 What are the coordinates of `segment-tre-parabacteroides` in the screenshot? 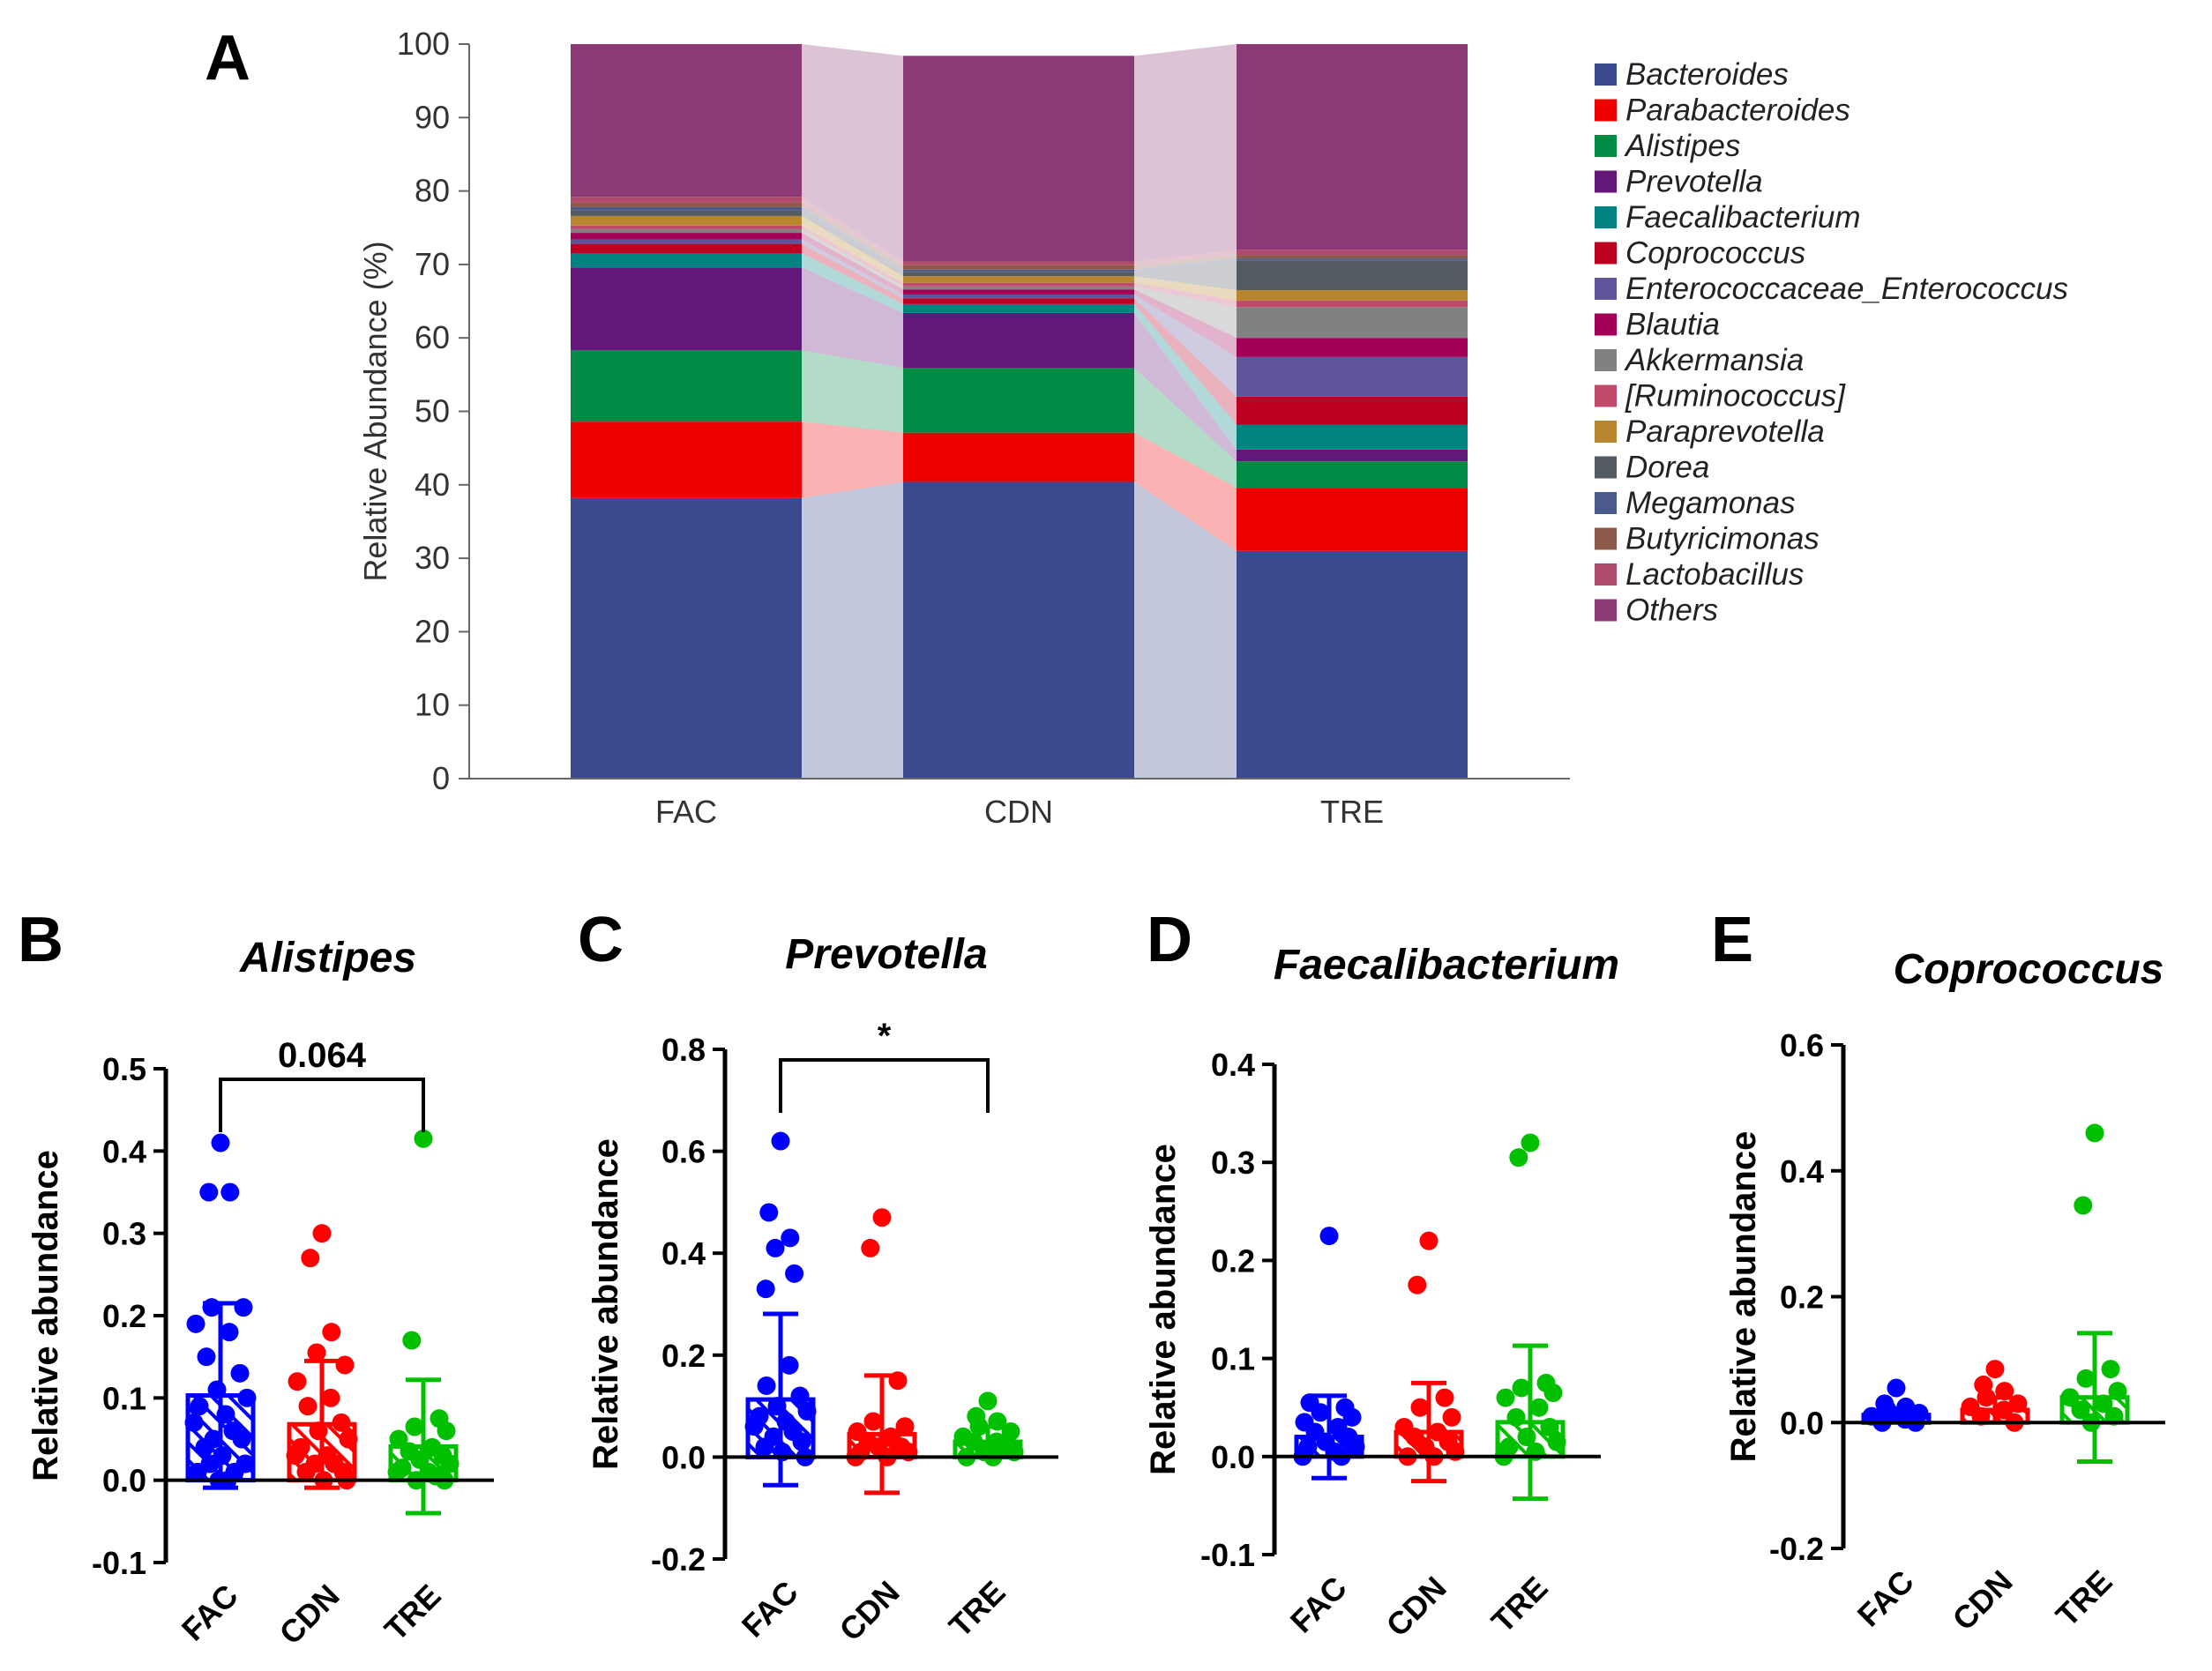 It's located at (1352, 519).